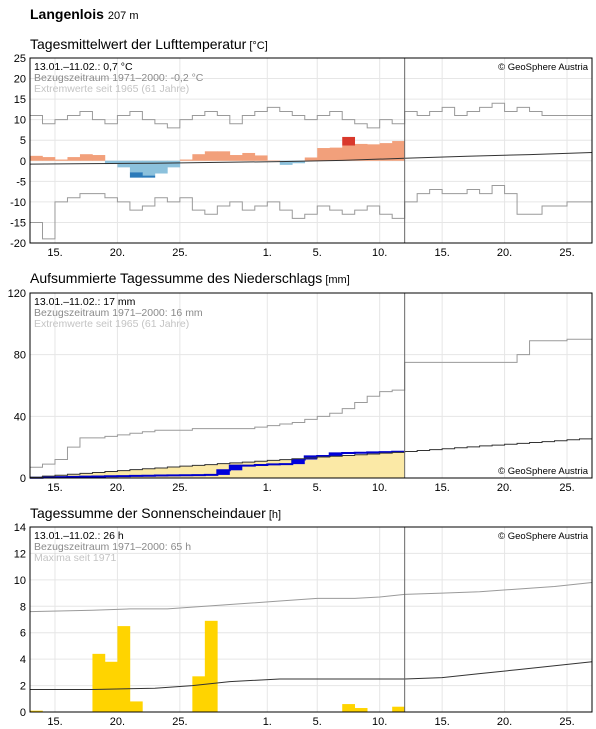 The width and height of the screenshot is (596, 729). What do you see at coordinates (20, 59) in the screenshot?
I see `temperature-ytick-label: 25` at bounding box center [20, 59].